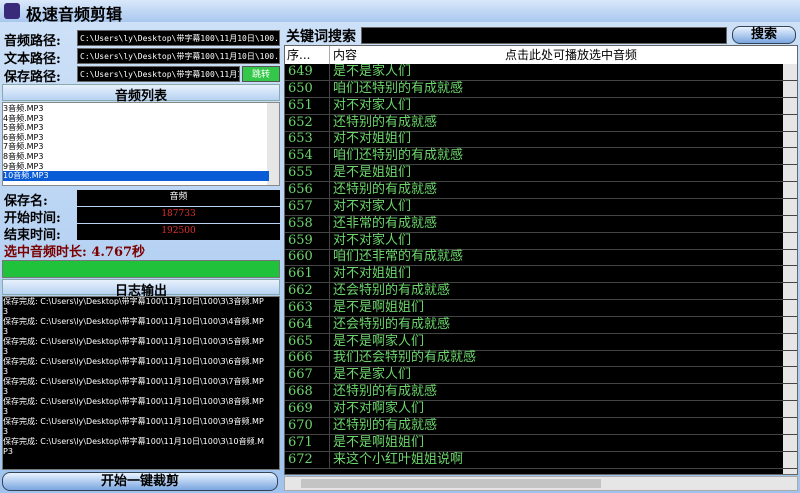  Describe the element at coordinates (74, 14) in the screenshot. I see `app-title: 极速音频剪辑` at that location.